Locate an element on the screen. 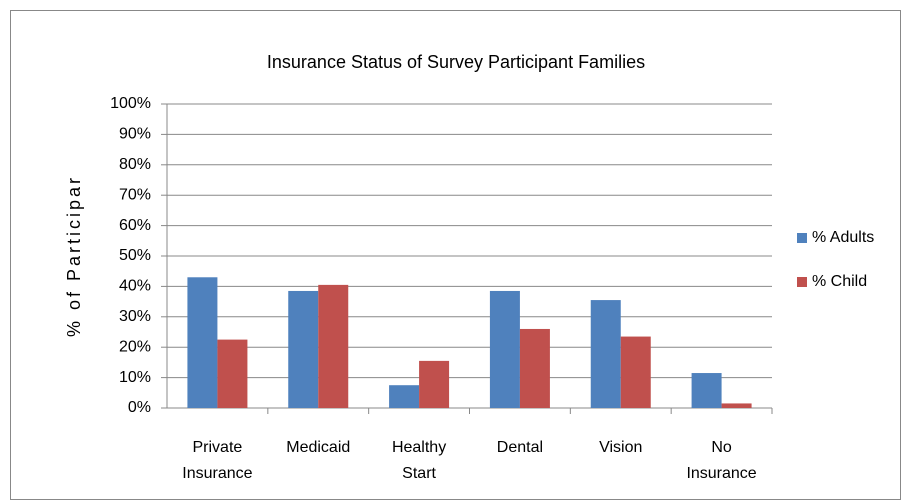 The height and width of the screenshot is (501, 912). y-tick-label: 100% is located at coordinates (130, 103).